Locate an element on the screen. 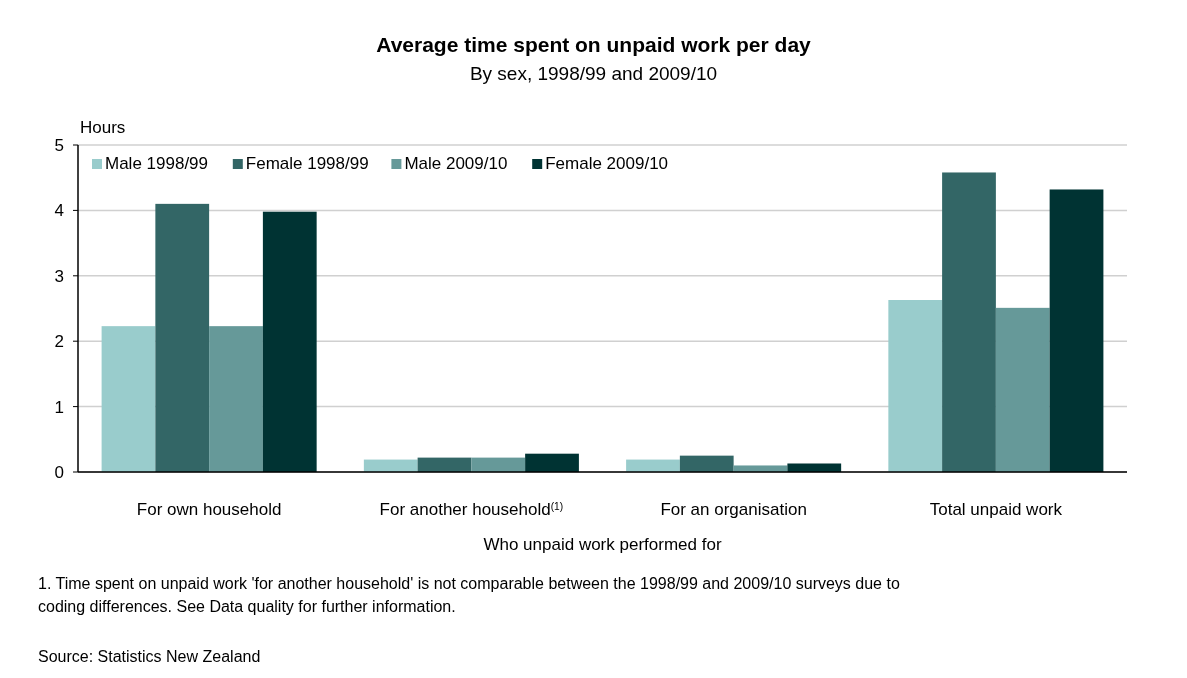 The width and height of the screenshot is (1187, 678). x-axis-title: Who unpaid work performed for is located at coordinates (602, 544).